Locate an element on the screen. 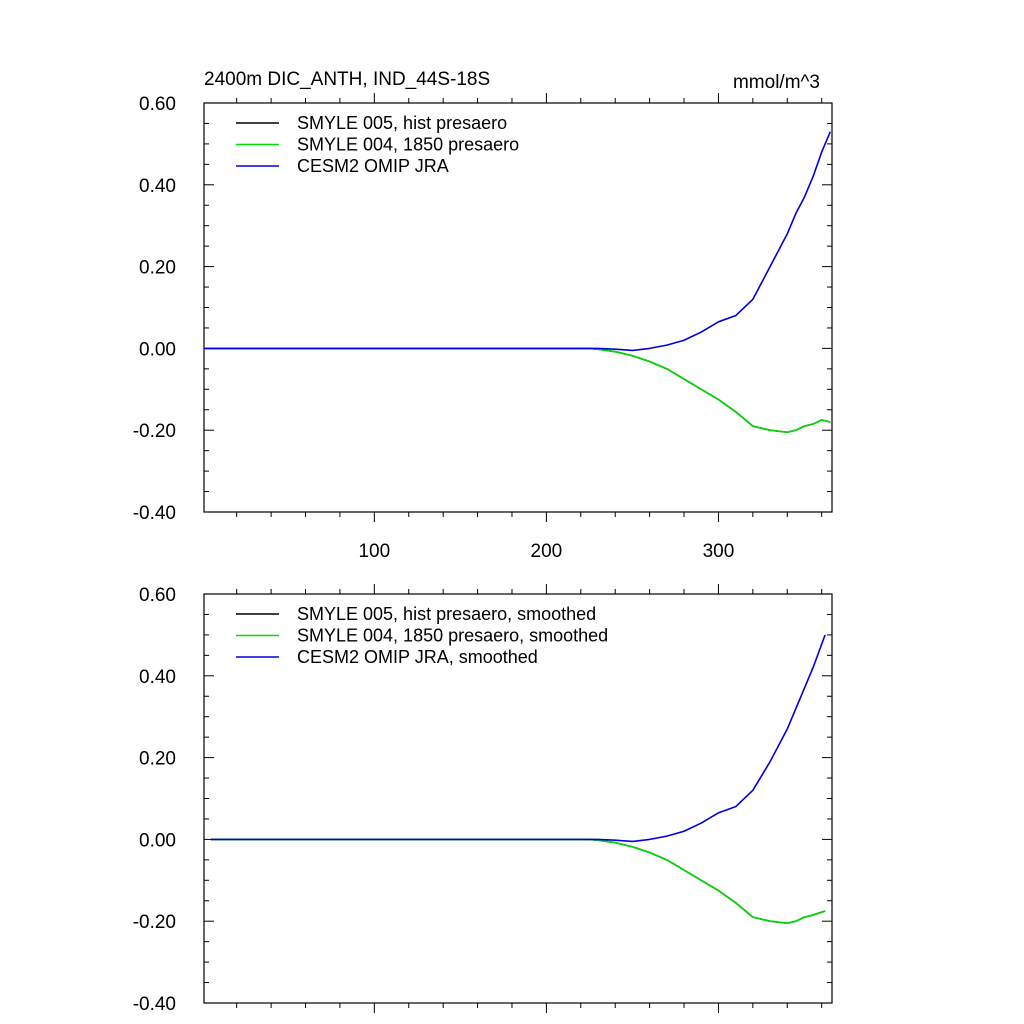 The image size is (1024, 1024). x-tick-label: 100 is located at coordinates (374, 551).